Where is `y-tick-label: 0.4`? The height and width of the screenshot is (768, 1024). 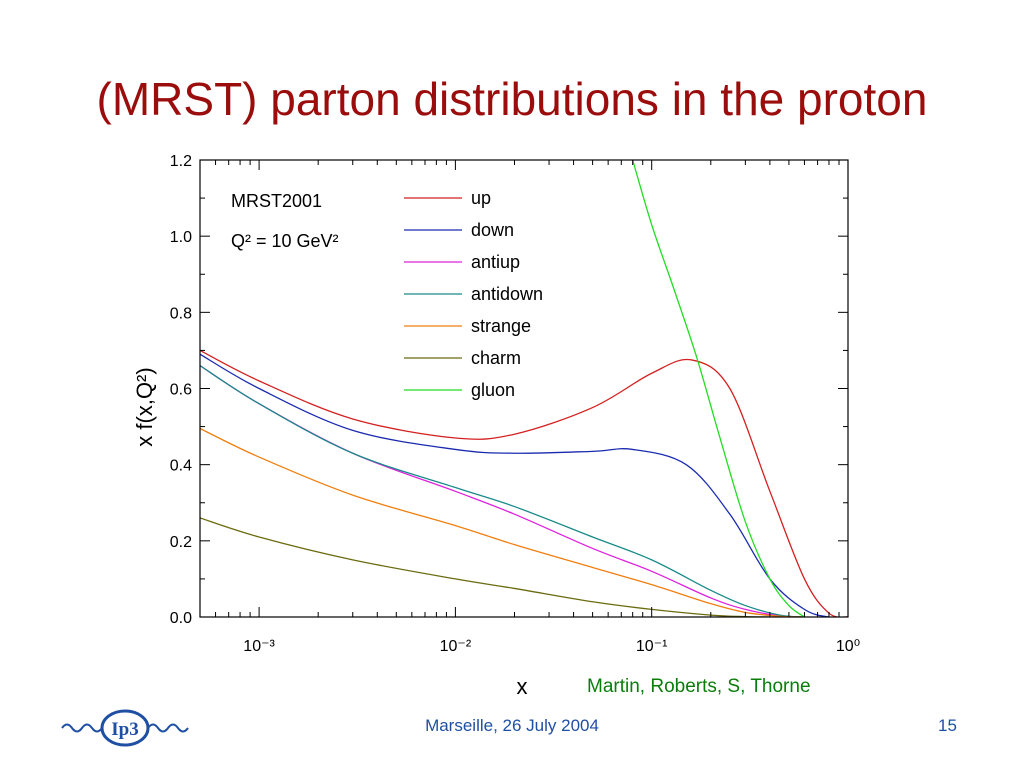
y-tick-label: 0.4 is located at coordinates (181, 466).